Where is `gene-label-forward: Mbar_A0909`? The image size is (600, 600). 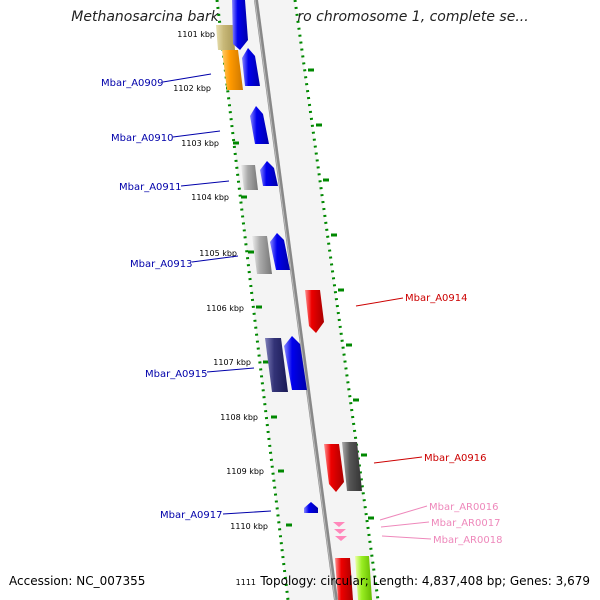
gene-label-forward: Mbar_A0909 is located at coordinates (132, 83).